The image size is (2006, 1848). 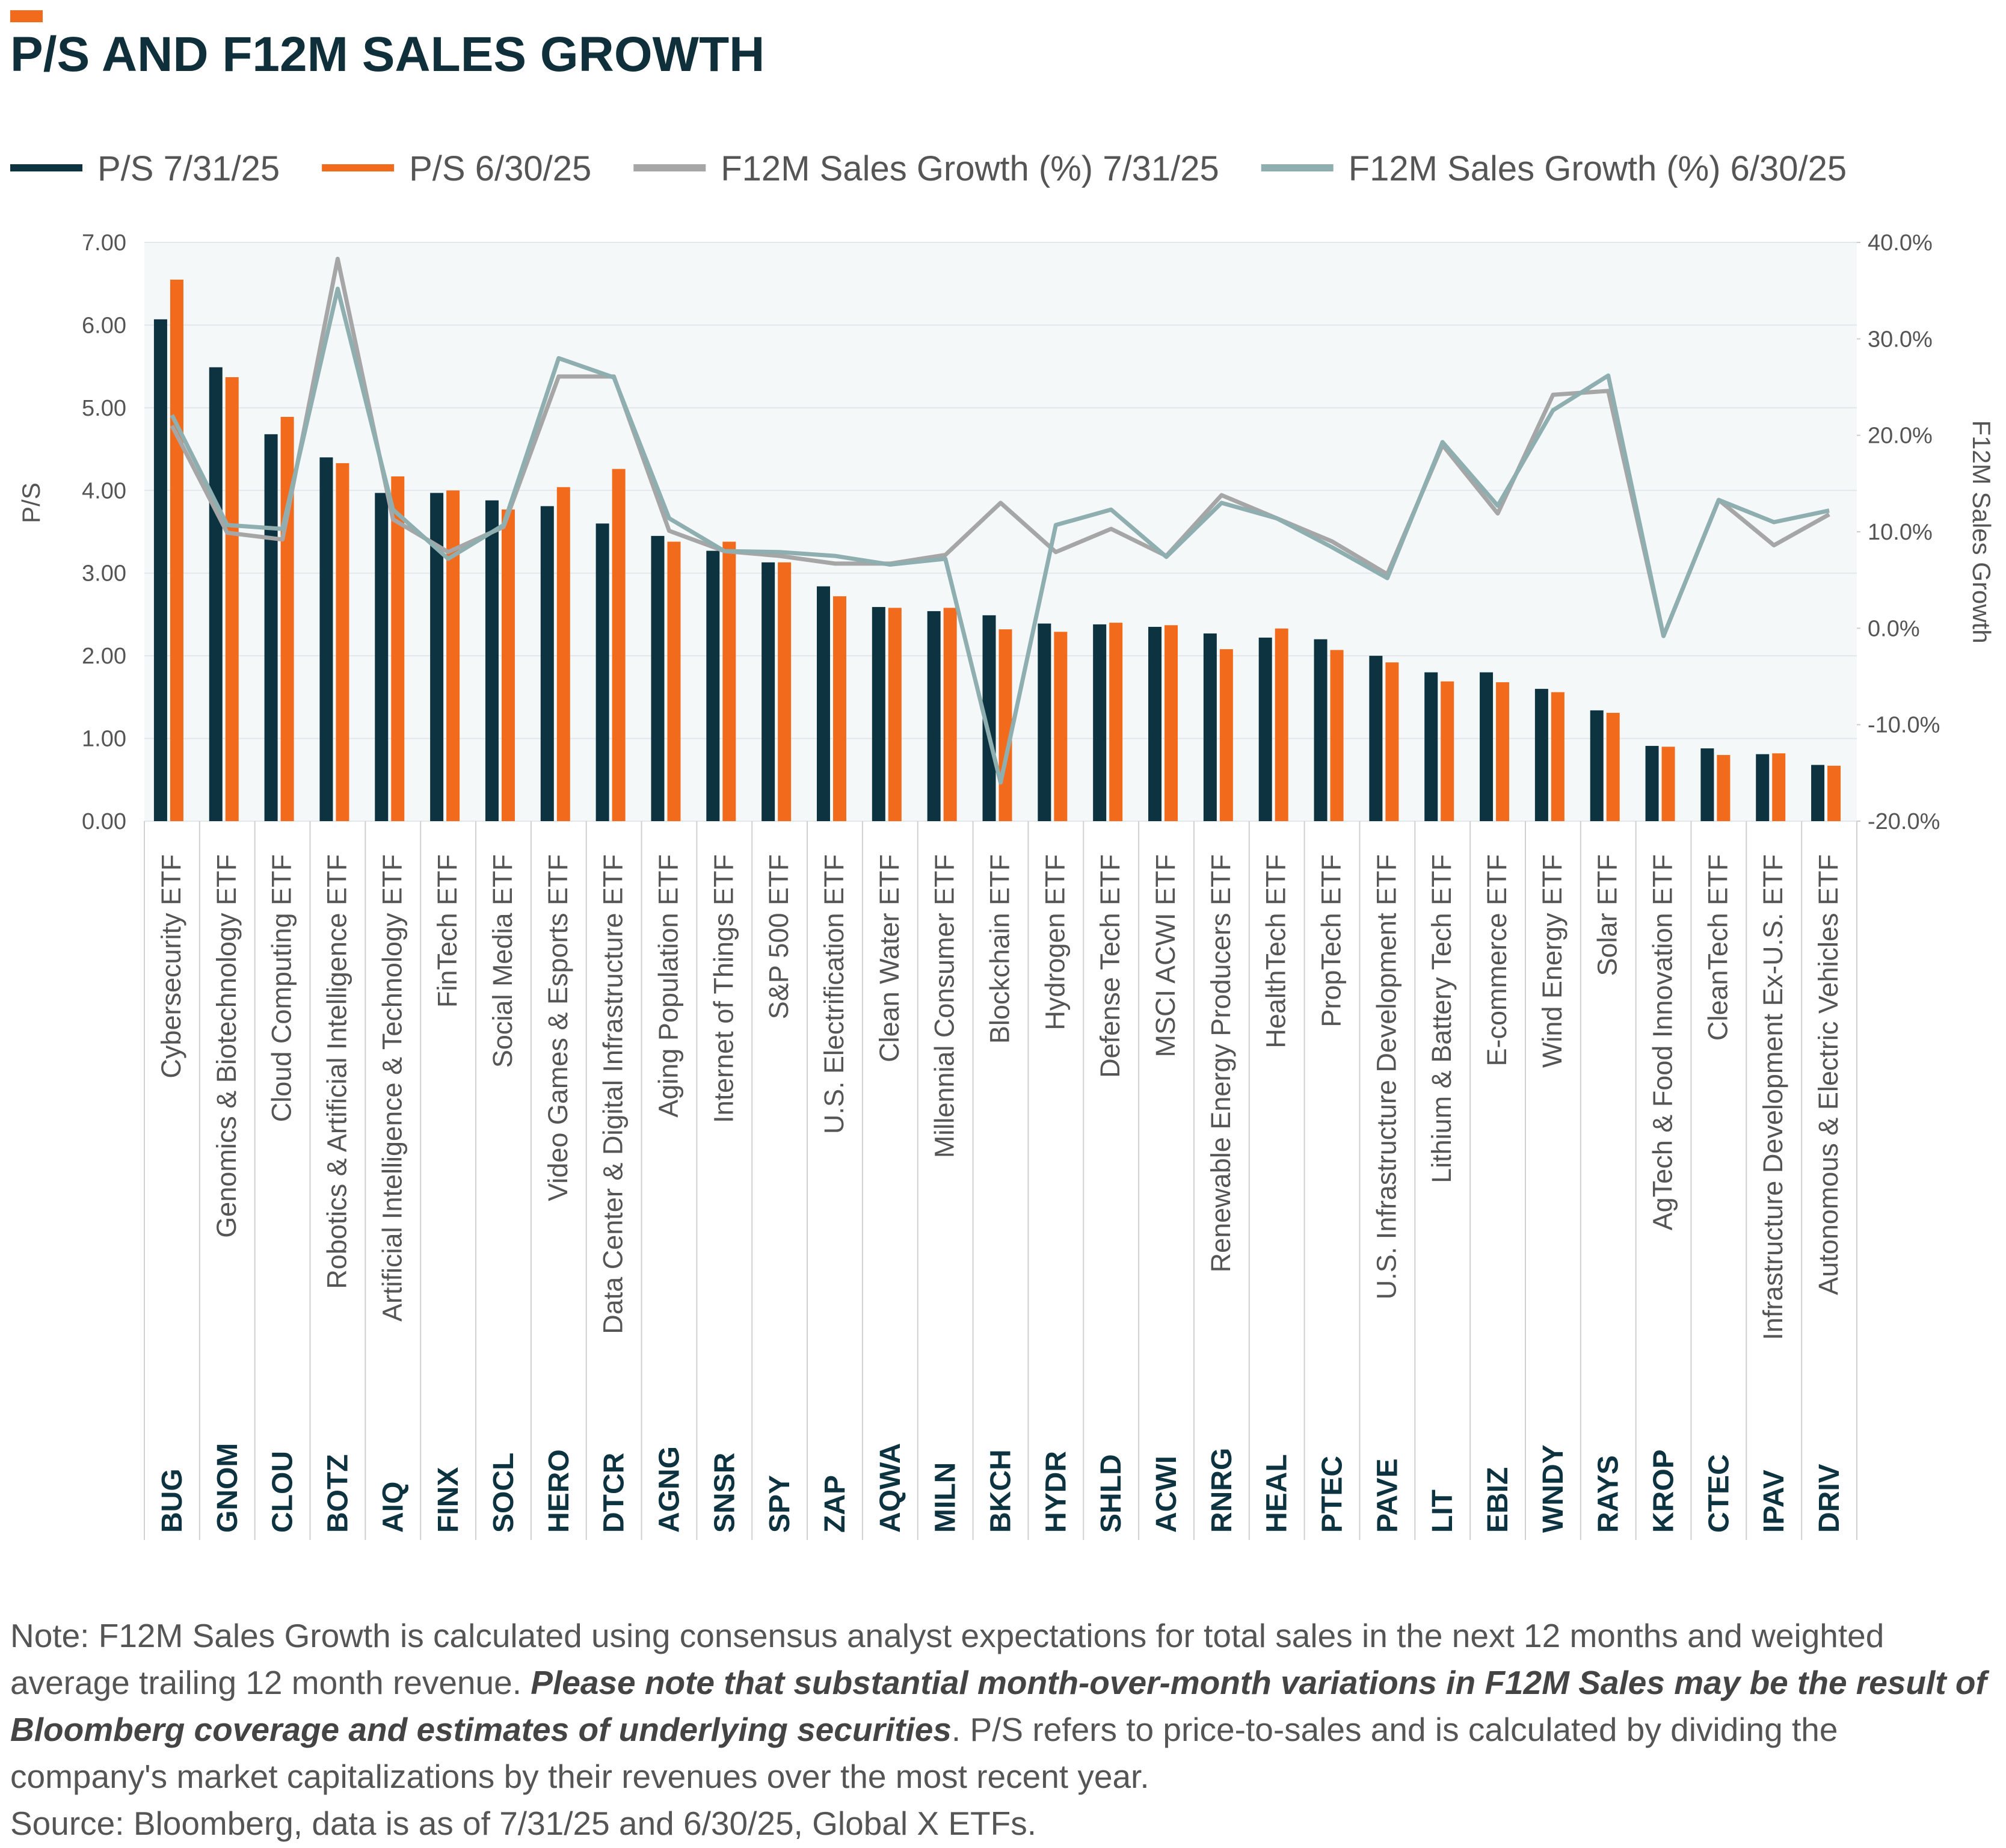 What do you see at coordinates (1607, 915) in the screenshot?
I see `x-tick-label: Solar ETF` at bounding box center [1607, 915].